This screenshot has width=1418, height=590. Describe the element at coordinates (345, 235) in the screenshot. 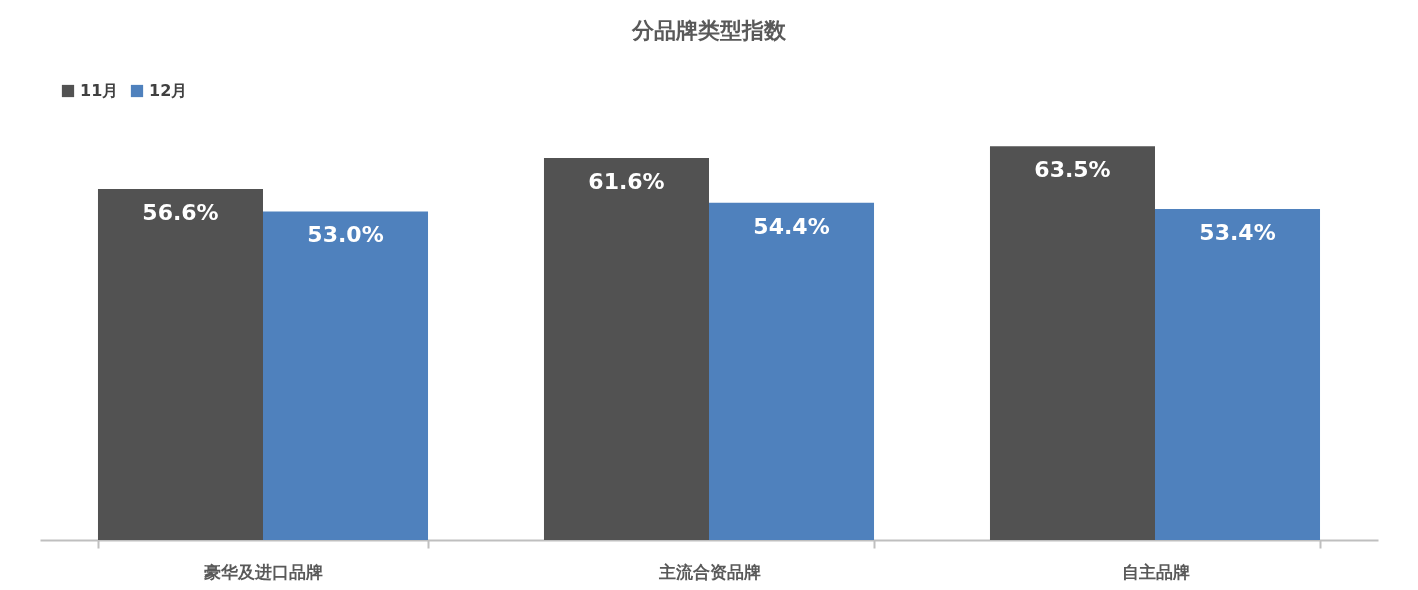

I see `data-label: 53.0%` at that location.